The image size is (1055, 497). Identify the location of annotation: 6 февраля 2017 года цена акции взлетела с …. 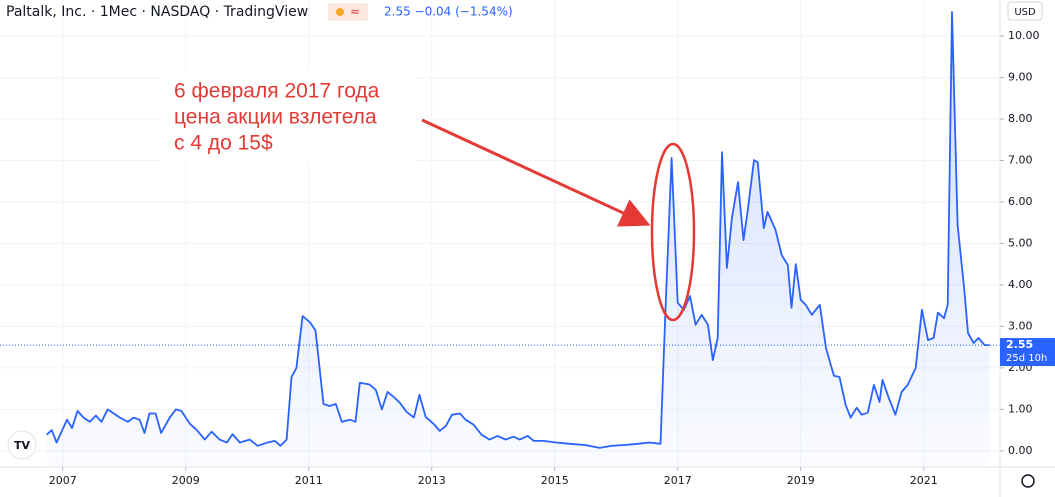
(277, 117).